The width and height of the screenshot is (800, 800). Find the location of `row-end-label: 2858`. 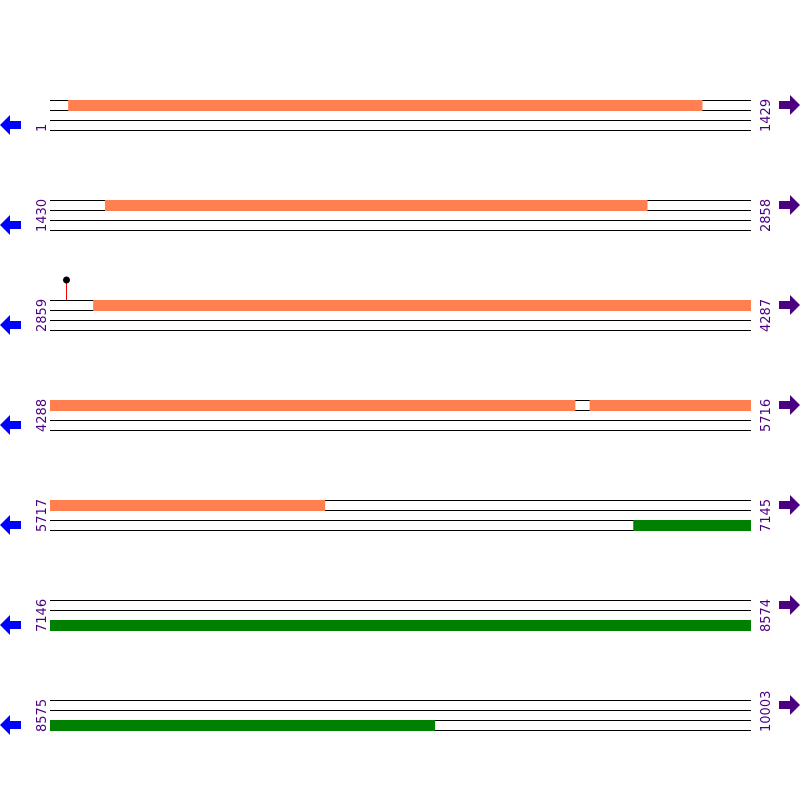

row-end-label: 2858 is located at coordinates (766, 215).